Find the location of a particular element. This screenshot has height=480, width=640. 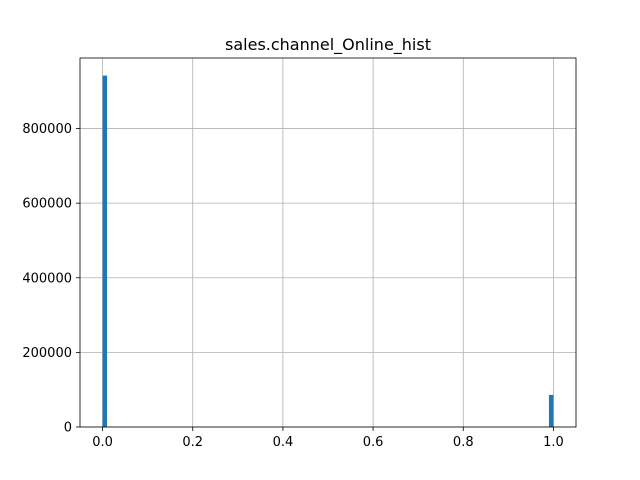

x-tick-label: 0.0 is located at coordinates (102, 442).